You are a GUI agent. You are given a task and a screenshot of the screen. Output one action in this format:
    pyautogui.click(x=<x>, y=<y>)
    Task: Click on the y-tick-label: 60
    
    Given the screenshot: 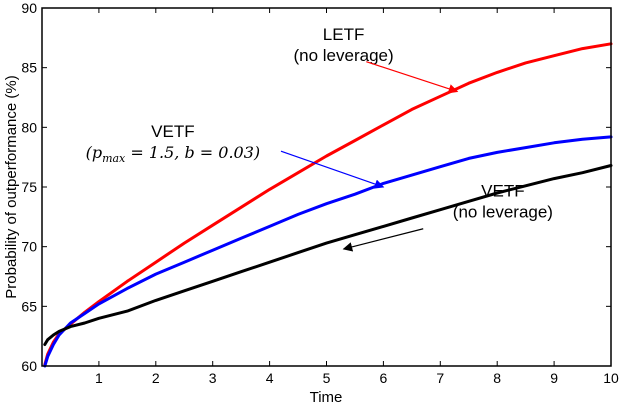 What is the action you would take?
    pyautogui.click(x=29, y=366)
    